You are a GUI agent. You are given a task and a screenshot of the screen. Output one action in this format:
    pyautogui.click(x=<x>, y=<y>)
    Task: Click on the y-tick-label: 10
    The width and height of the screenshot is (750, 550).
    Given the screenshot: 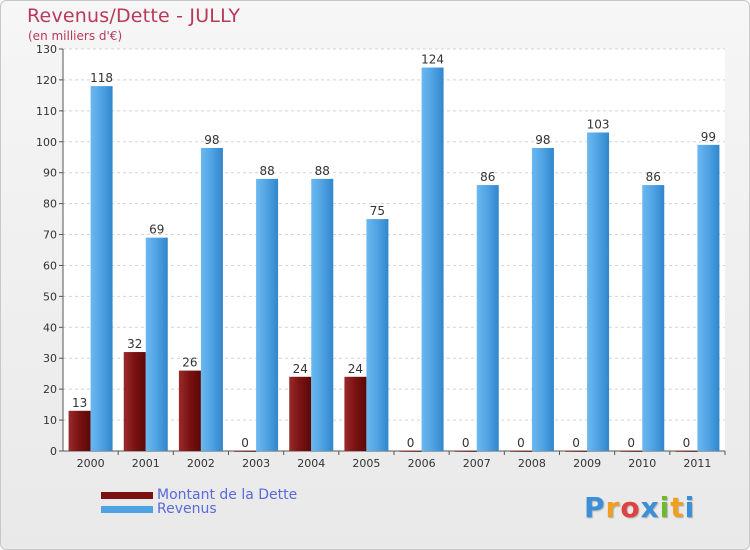 What is the action you would take?
    pyautogui.click(x=50, y=420)
    